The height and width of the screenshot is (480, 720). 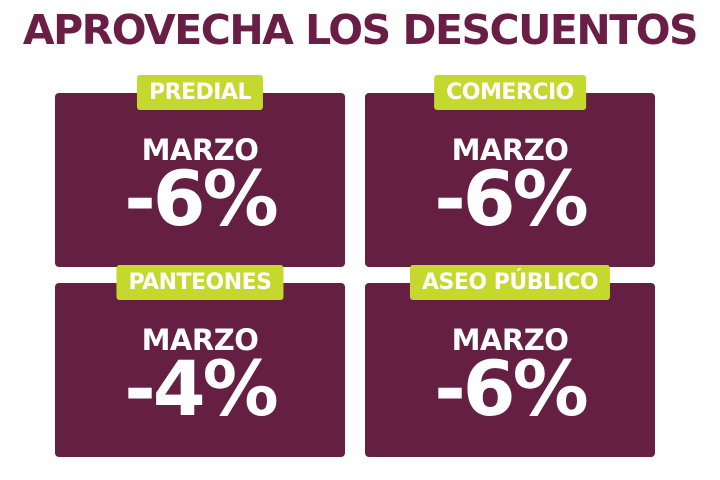 What do you see at coordinates (201, 388) in the screenshot?
I see `card-discount: -4%` at bounding box center [201, 388].